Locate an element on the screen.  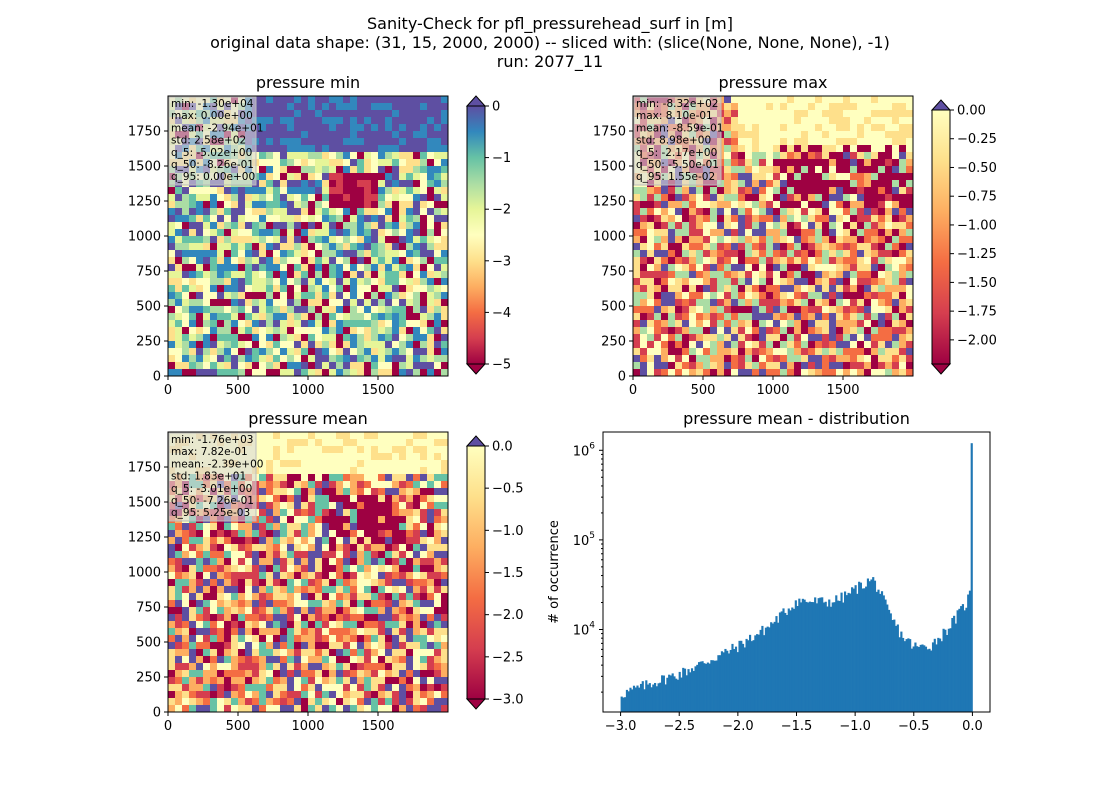
histogram-bar is located at coordinates (632, 700).